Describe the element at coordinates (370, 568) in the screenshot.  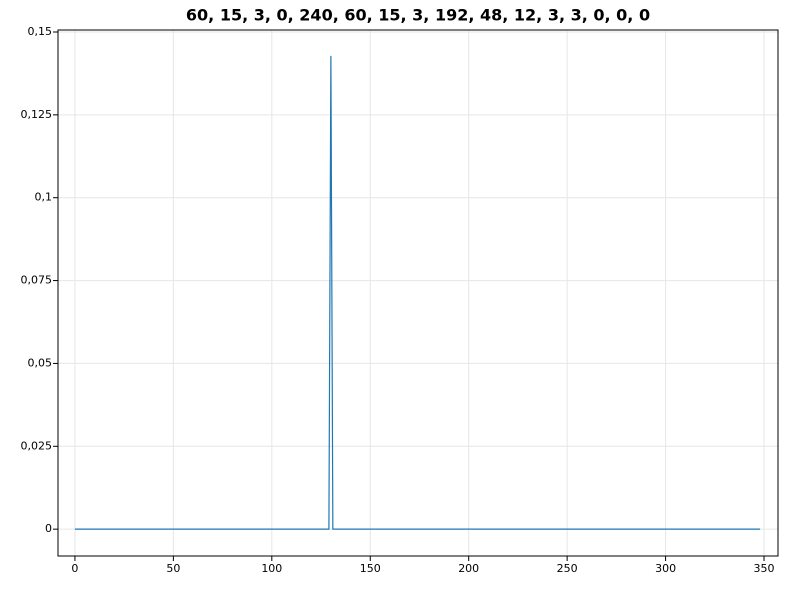
I see `x-tick-label: 150` at that location.